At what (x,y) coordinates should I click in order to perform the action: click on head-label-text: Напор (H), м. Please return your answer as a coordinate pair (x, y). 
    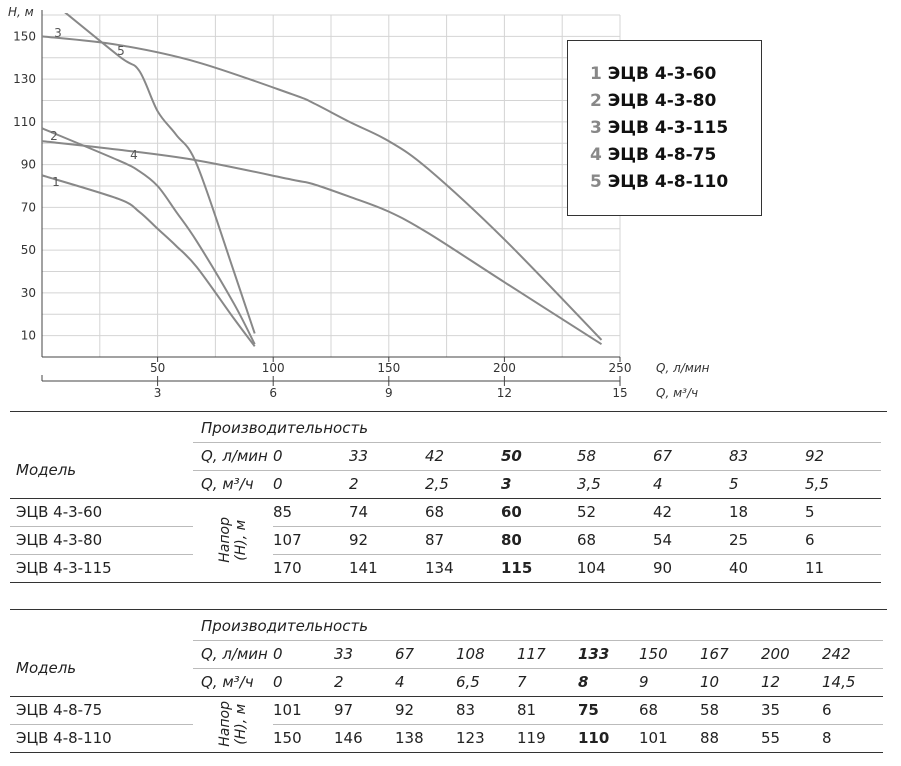
    Looking at the image, I should click on (233, 724).